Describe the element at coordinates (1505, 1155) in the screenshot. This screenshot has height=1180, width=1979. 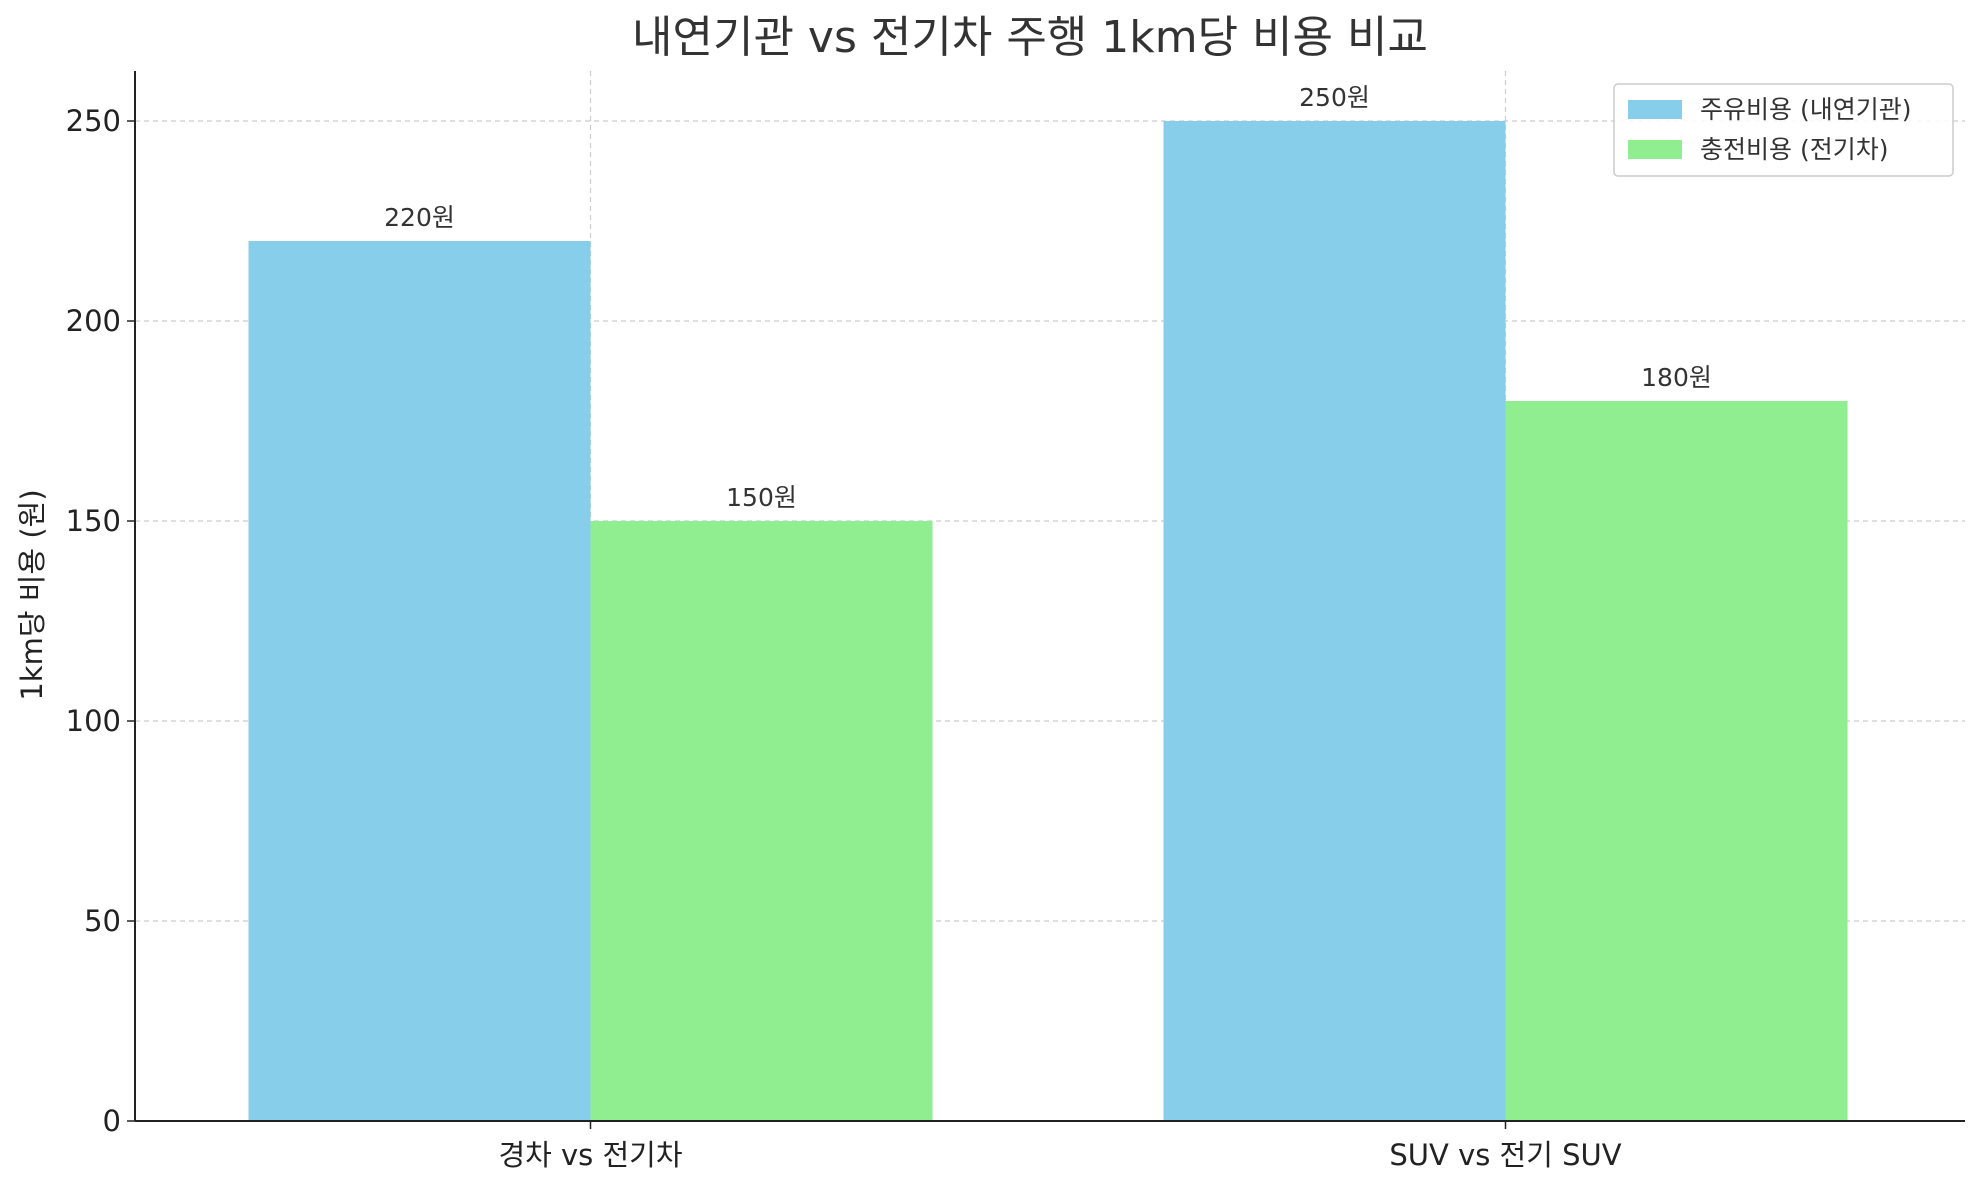
I see `x-tick-label: SUV vs 전기 SUV` at that location.